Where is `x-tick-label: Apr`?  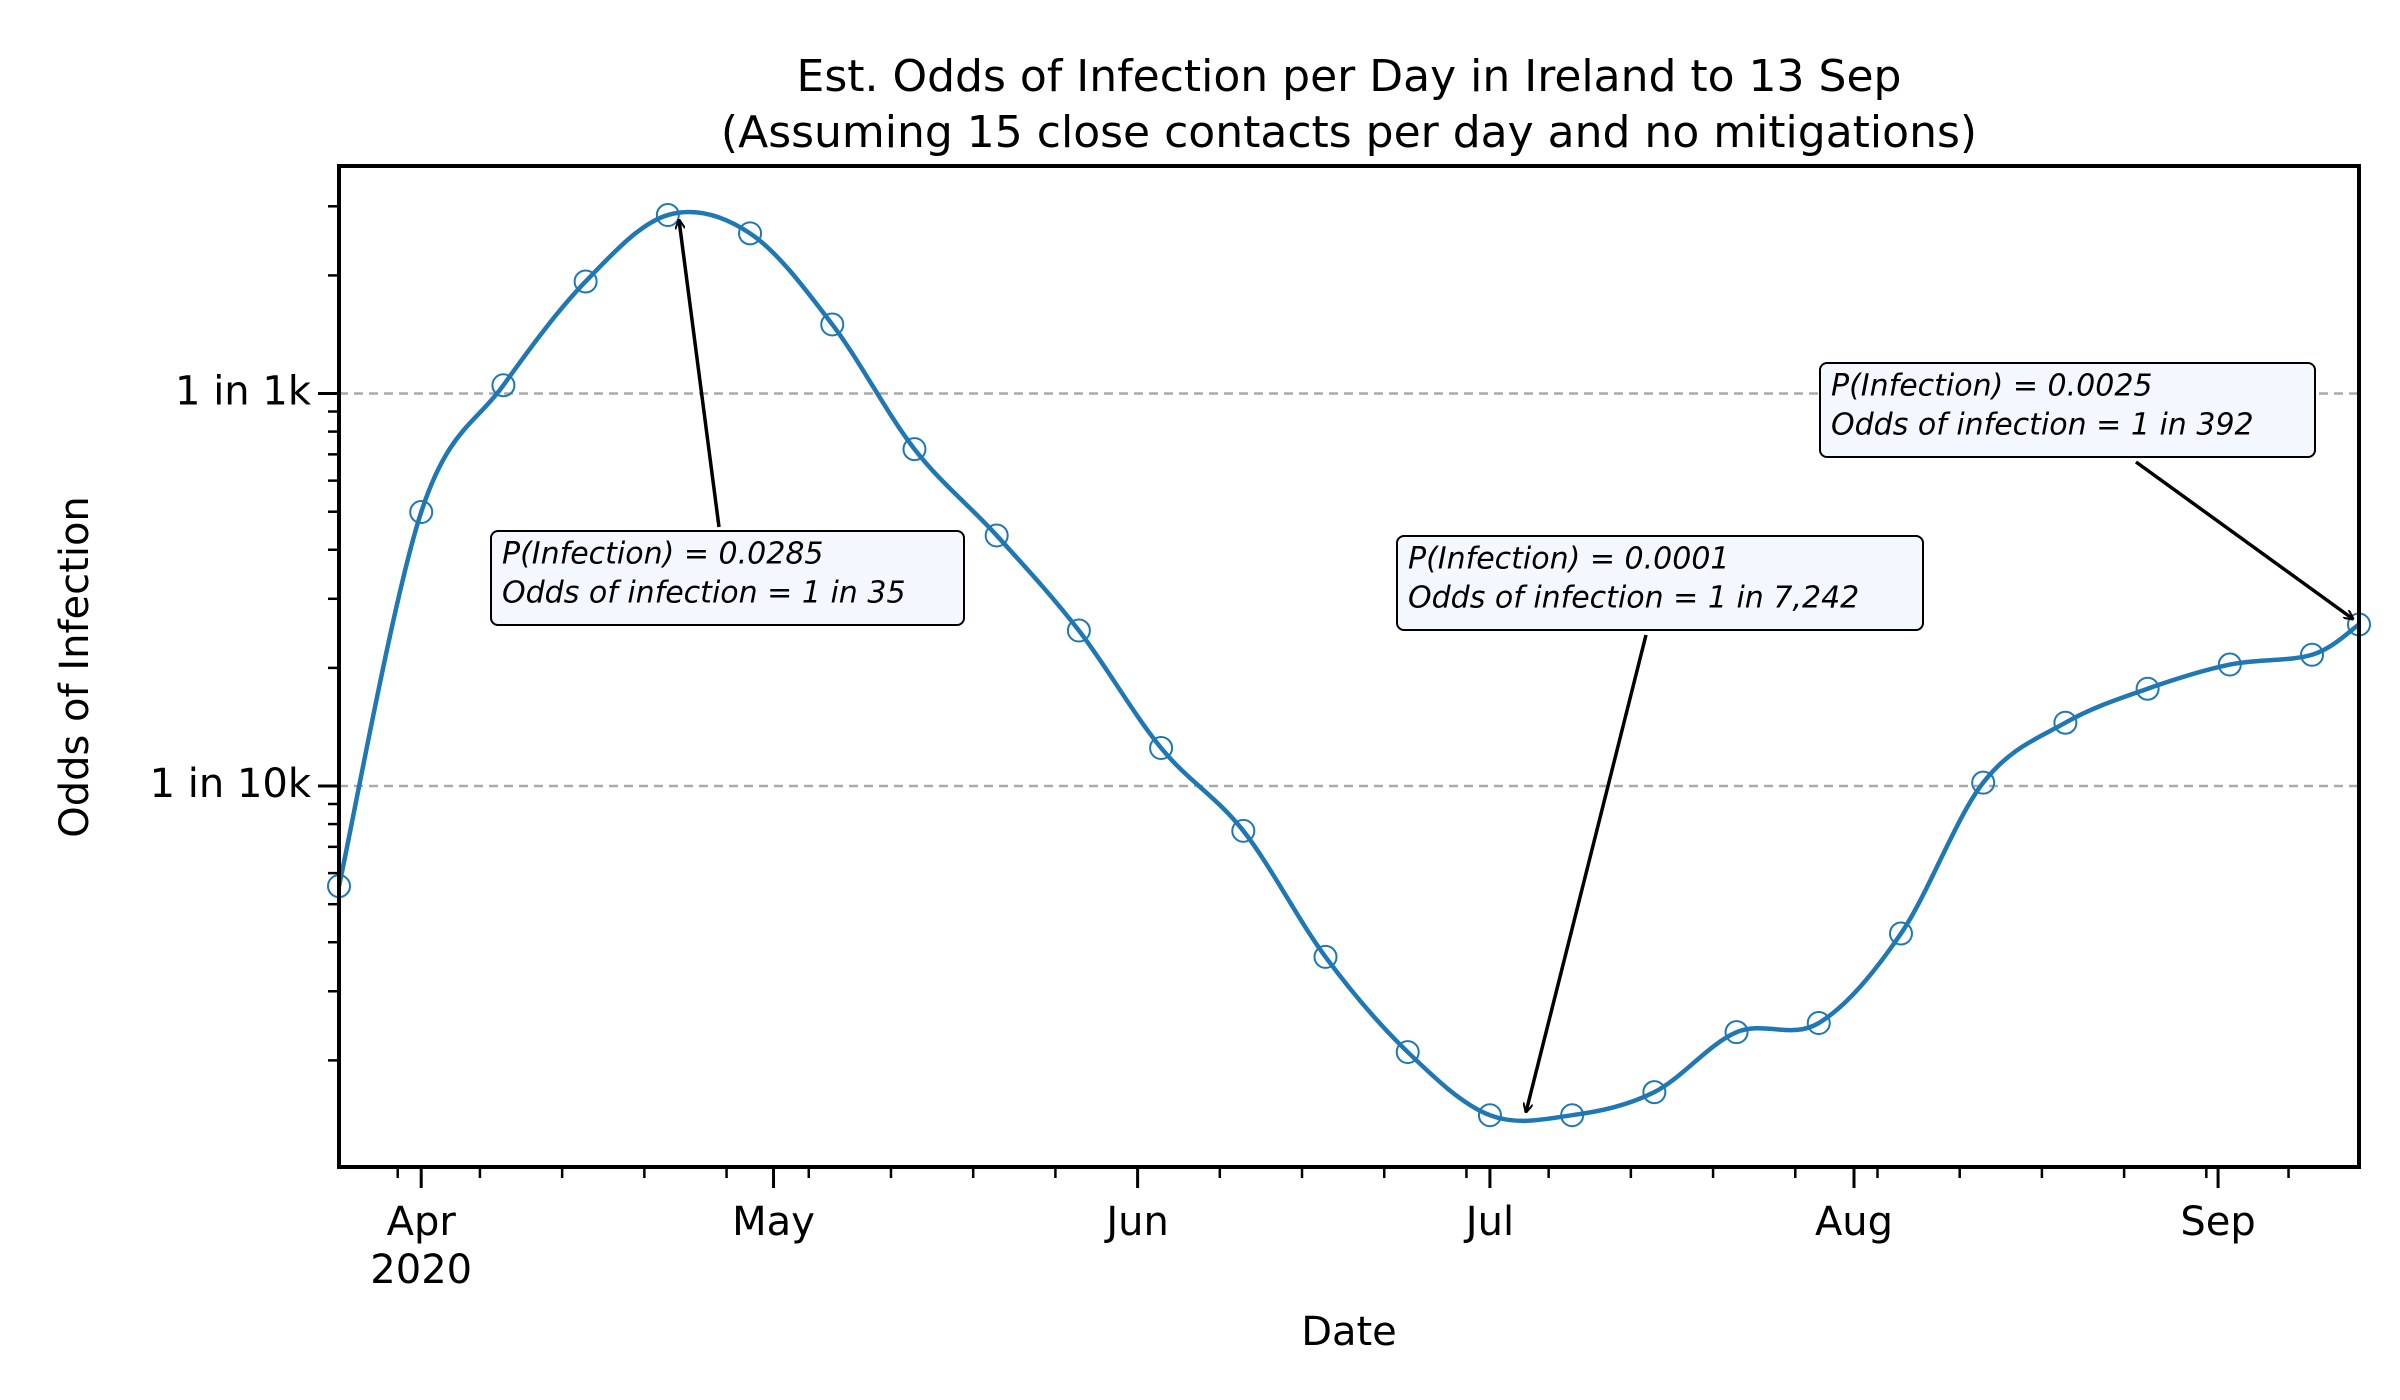 x-tick-label: Apr is located at coordinates (422, 1222).